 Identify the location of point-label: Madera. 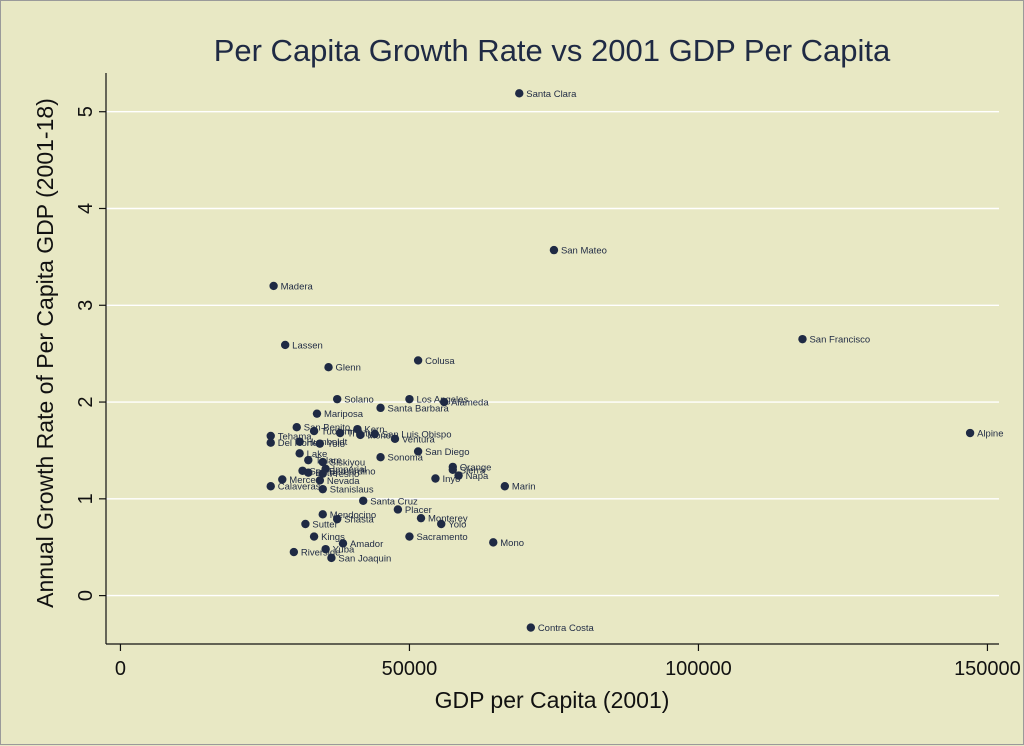
(297, 286).